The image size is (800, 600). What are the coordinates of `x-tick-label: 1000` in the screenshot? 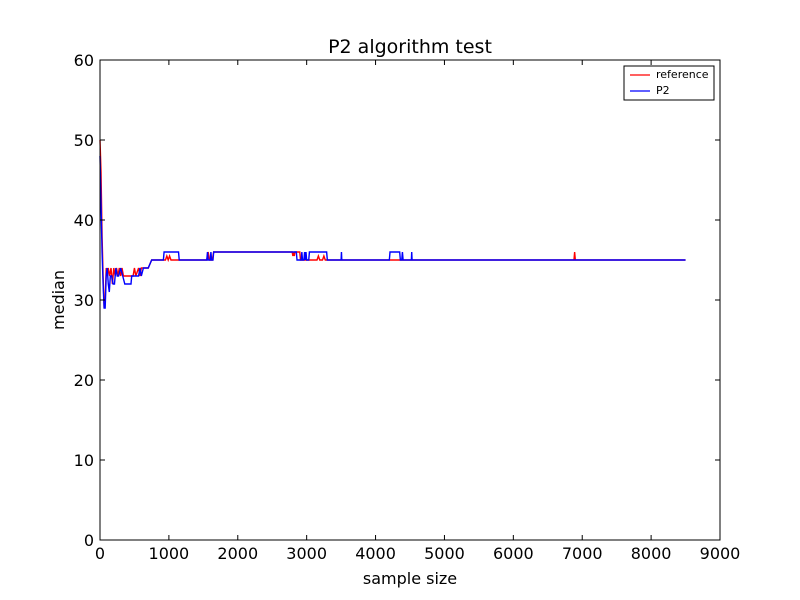 It's located at (169, 553).